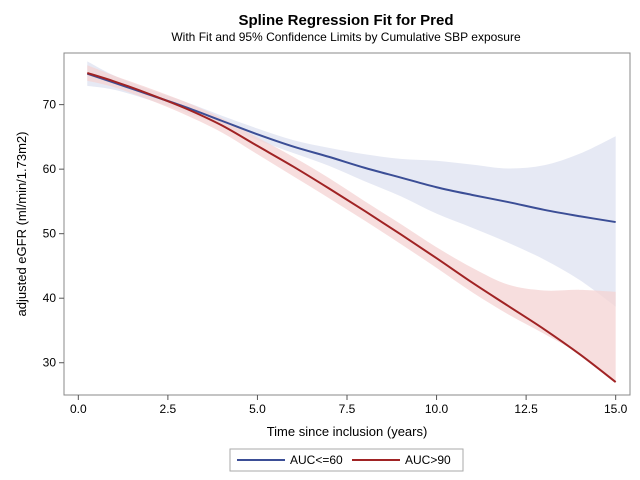 Image resolution: width=640 pixels, height=480 pixels. I want to click on x-tick-label: 5.0, so click(257, 409).